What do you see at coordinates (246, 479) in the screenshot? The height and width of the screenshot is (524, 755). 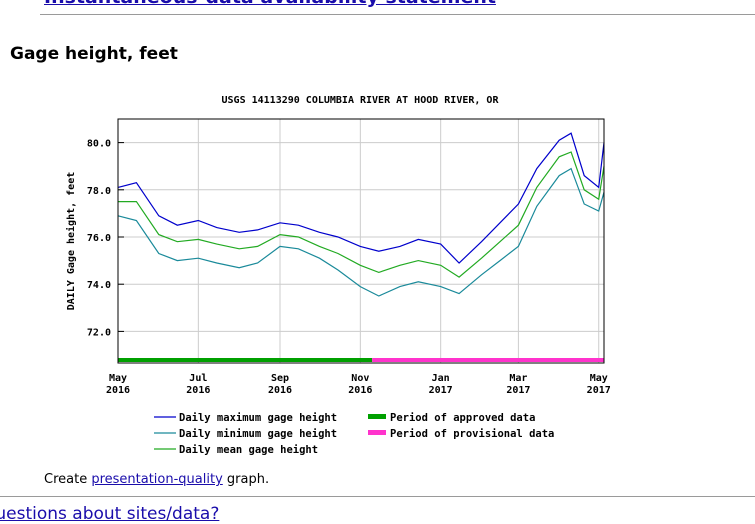 I see `create-suffix: graph.` at bounding box center [246, 479].